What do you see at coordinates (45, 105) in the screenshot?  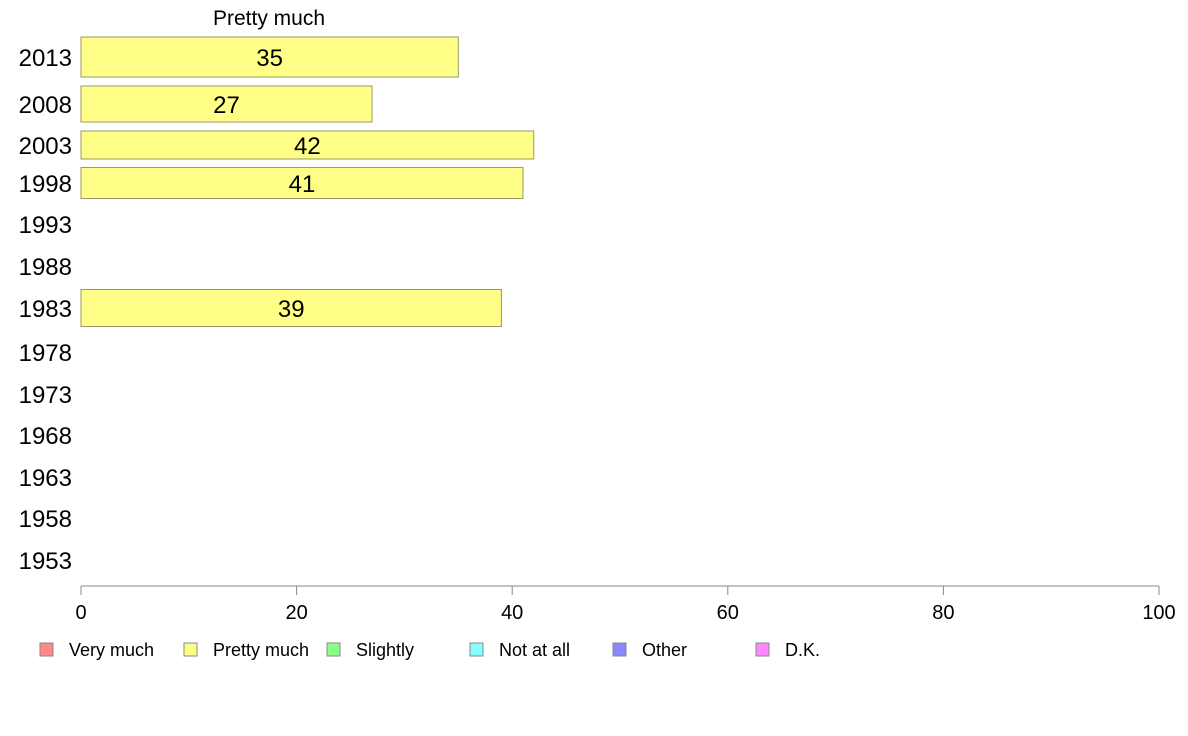 I see `year-label: 2008` at bounding box center [45, 105].